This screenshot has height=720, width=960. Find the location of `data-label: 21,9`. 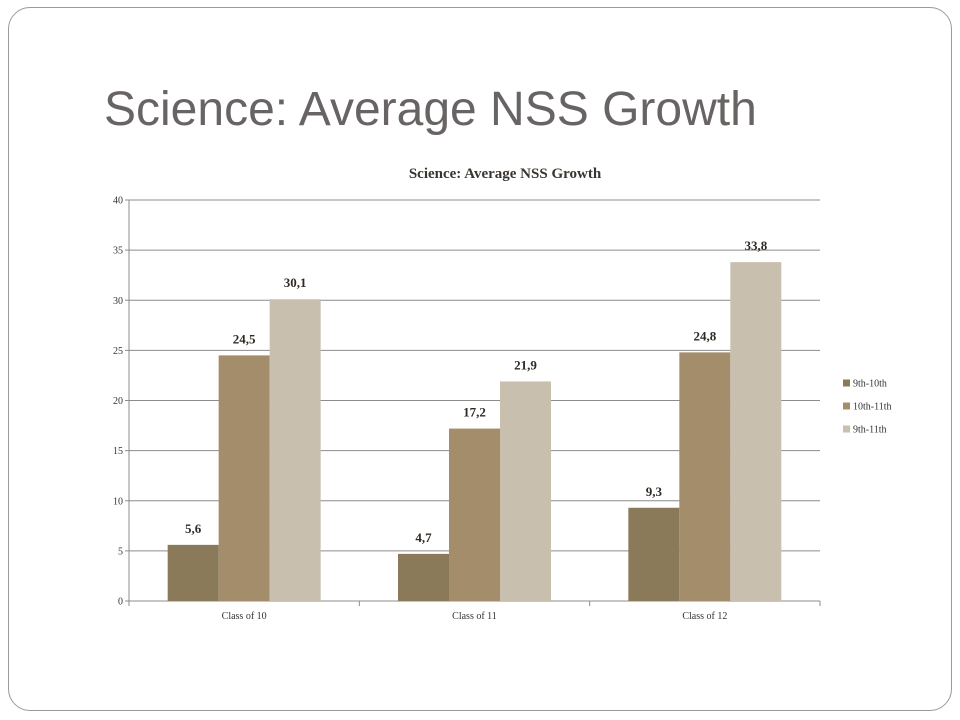

data-label: 21,9 is located at coordinates (525, 364).